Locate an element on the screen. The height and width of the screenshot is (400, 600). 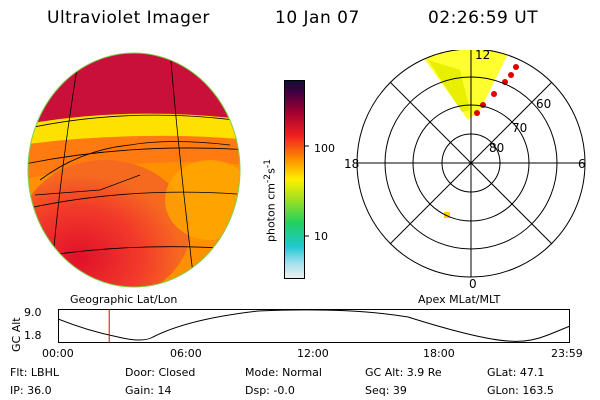
mlt-label-6: 6 is located at coordinates (582, 164).